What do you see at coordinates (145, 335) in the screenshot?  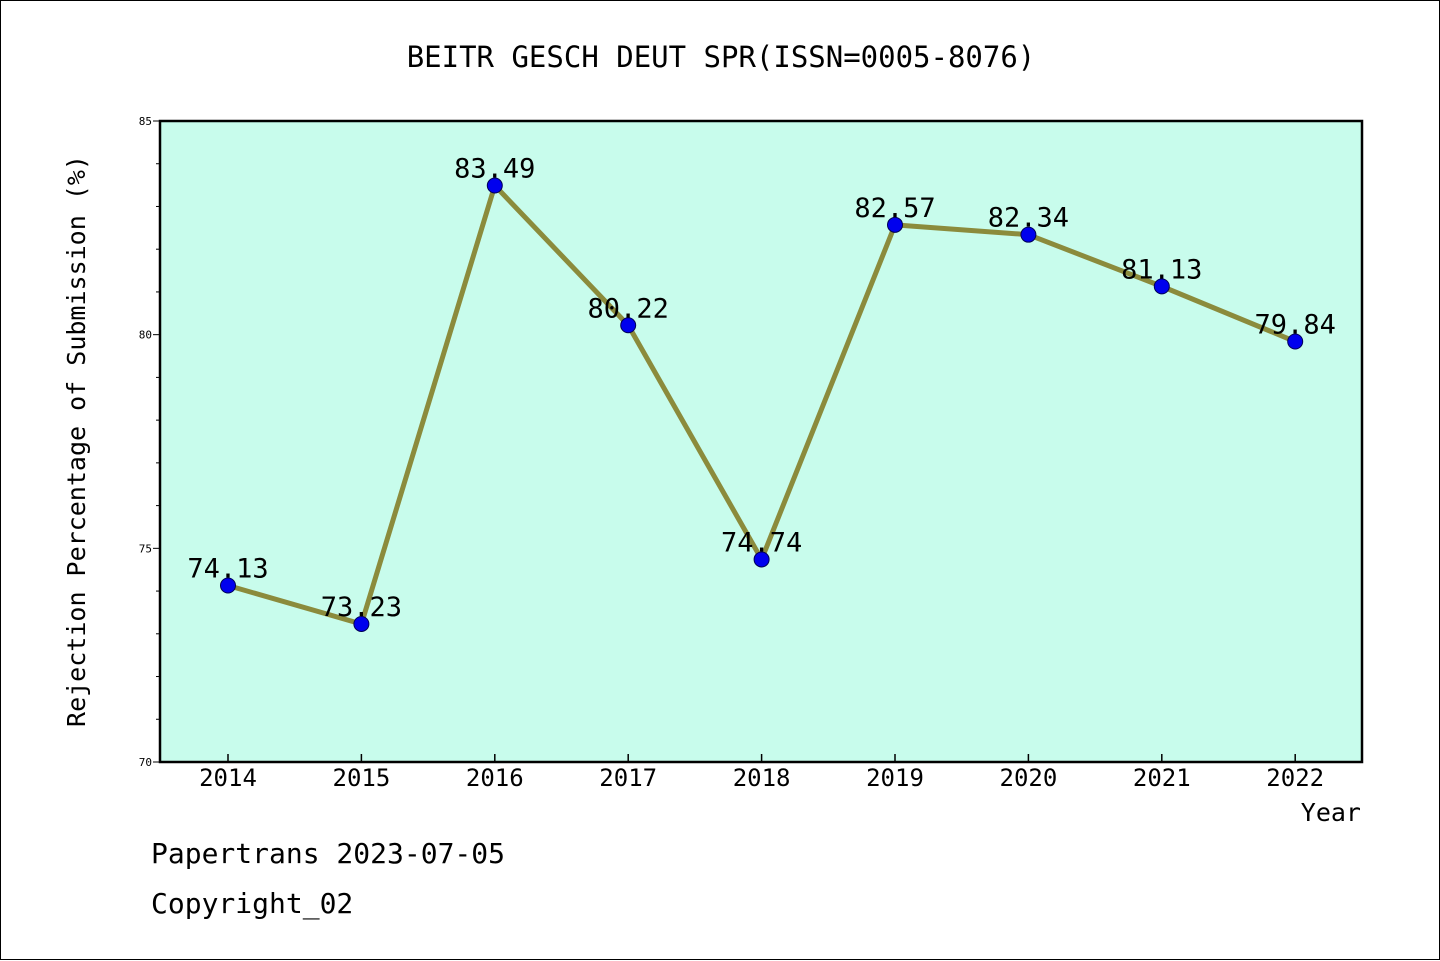 I see `y-tick-label: 80` at bounding box center [145, 335].